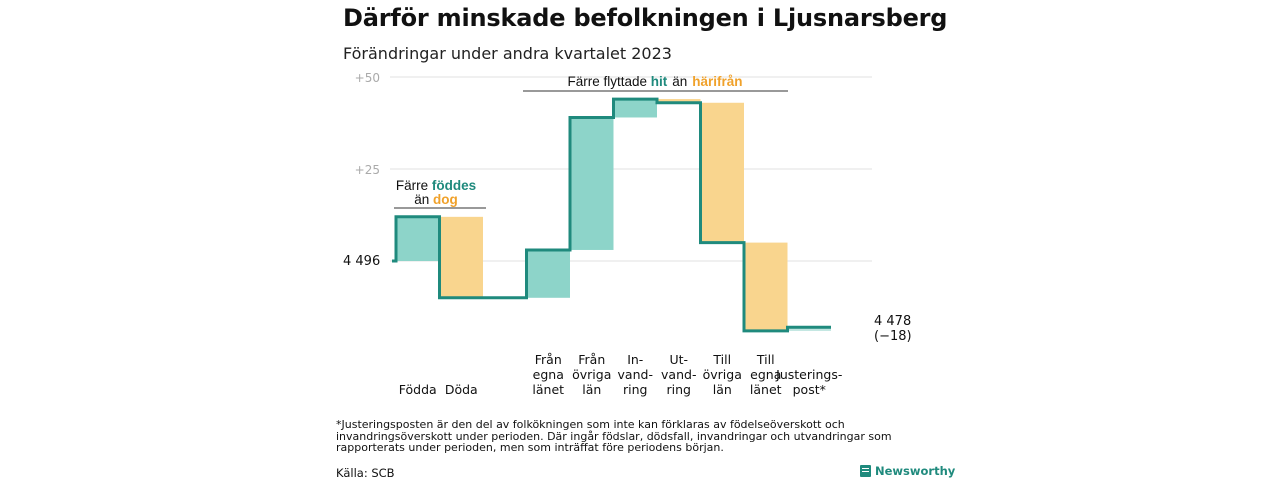 The height and width of the screenshot is (480, 1280). I want to click on category-label: Ut-, so click(678, 359).